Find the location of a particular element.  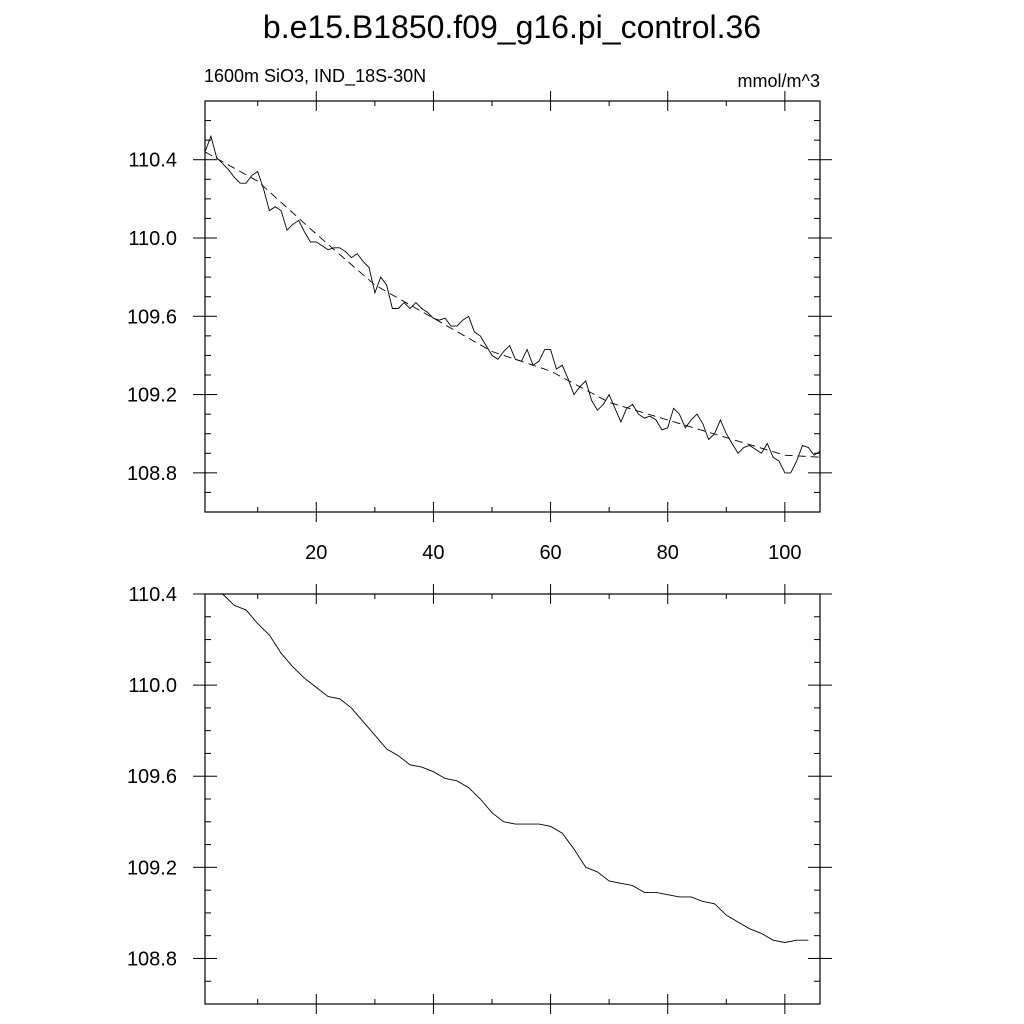

units-label: mmol/m^3 is located at coordinates (779, 81).